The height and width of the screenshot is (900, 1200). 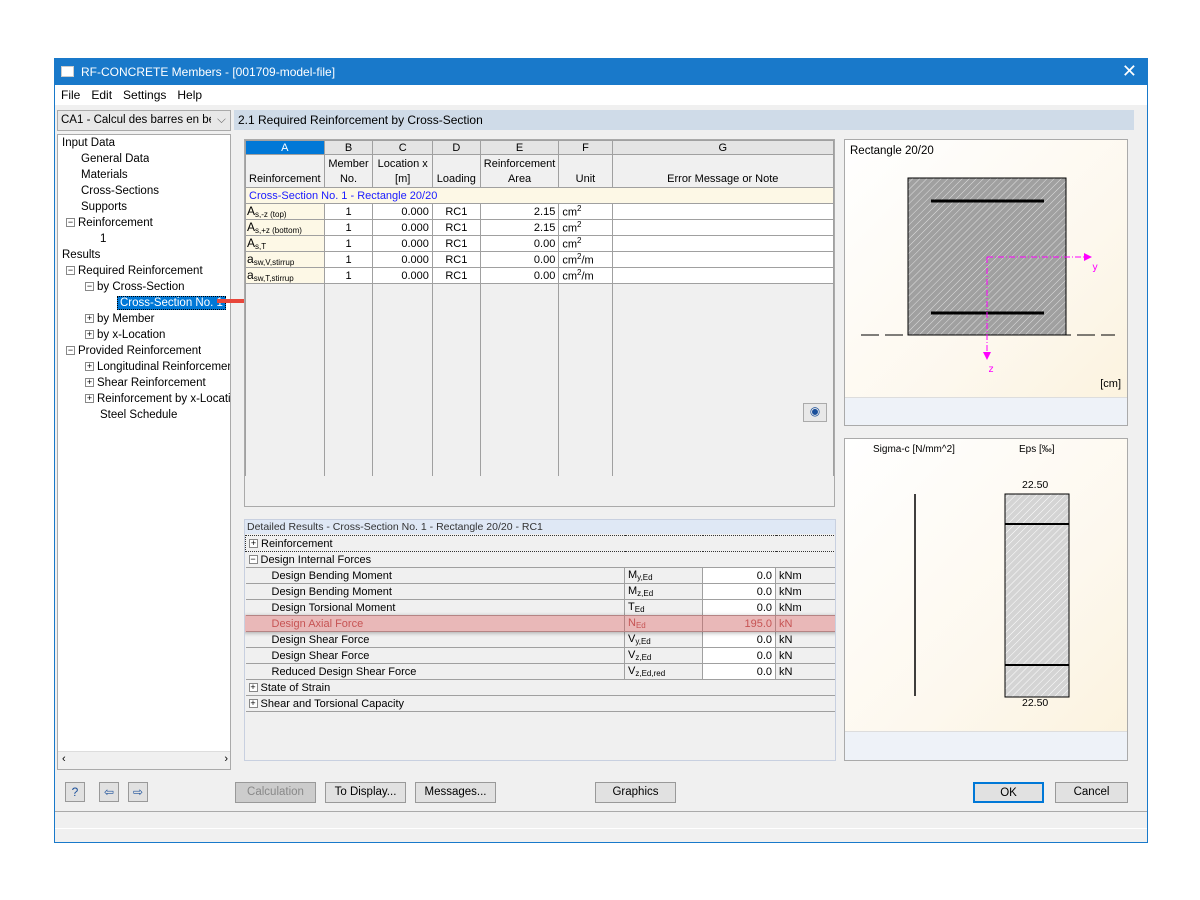 I want to click on cell-reinforcement: As,-z (top), so click(x=285, y=211).